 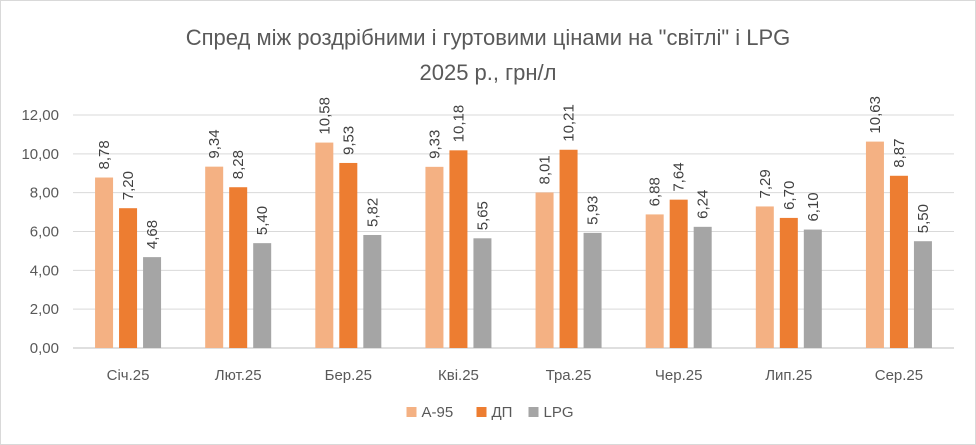 I want to click on data-label: 7,64, so click(x=679, y=176).